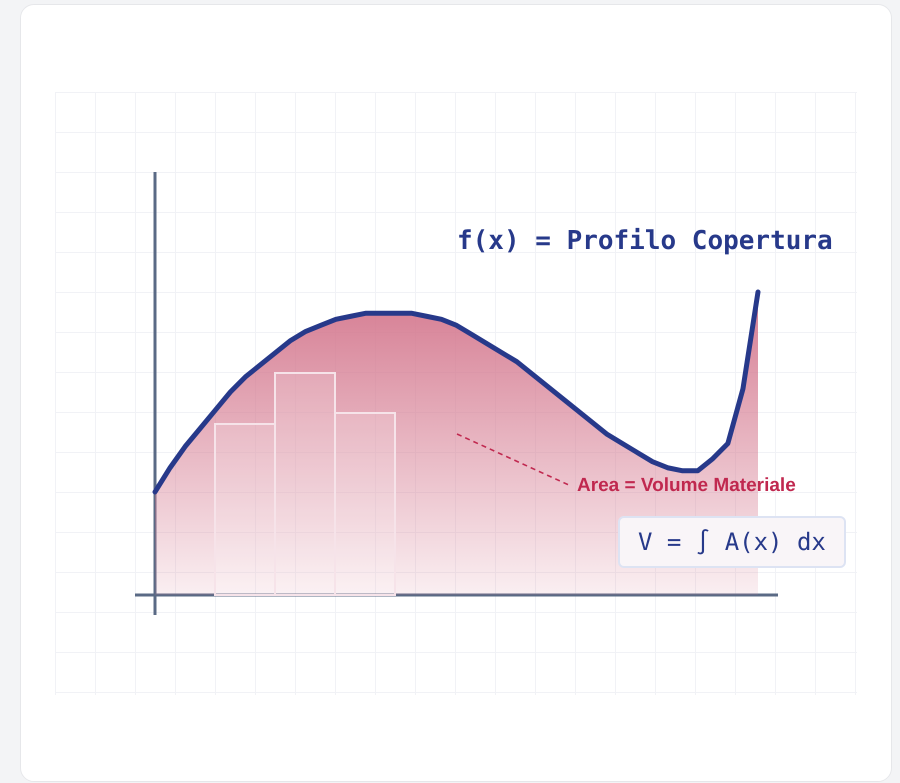 Image resolution: width=900 pixels, height=783 pixels. What do you see at coordinates (732, 542) in the screenshot?
I see `annotation: V = ∫ A(x) dx` at bounding box center [732, 542].